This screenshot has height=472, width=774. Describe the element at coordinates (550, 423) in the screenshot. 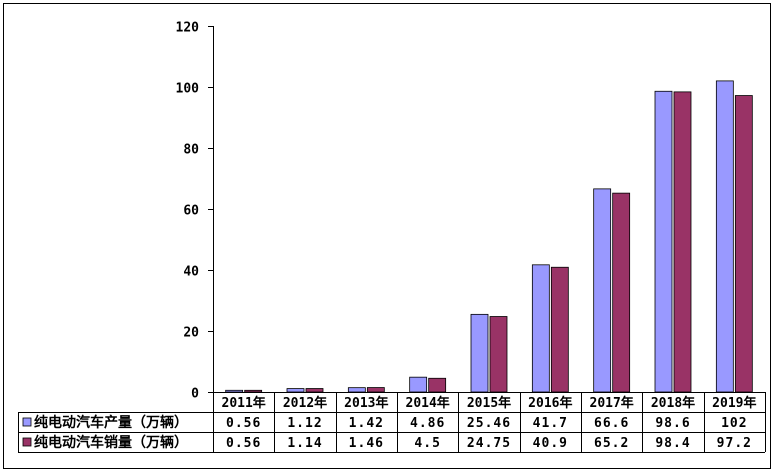

I see `data-value-label: 41.7` at that location.